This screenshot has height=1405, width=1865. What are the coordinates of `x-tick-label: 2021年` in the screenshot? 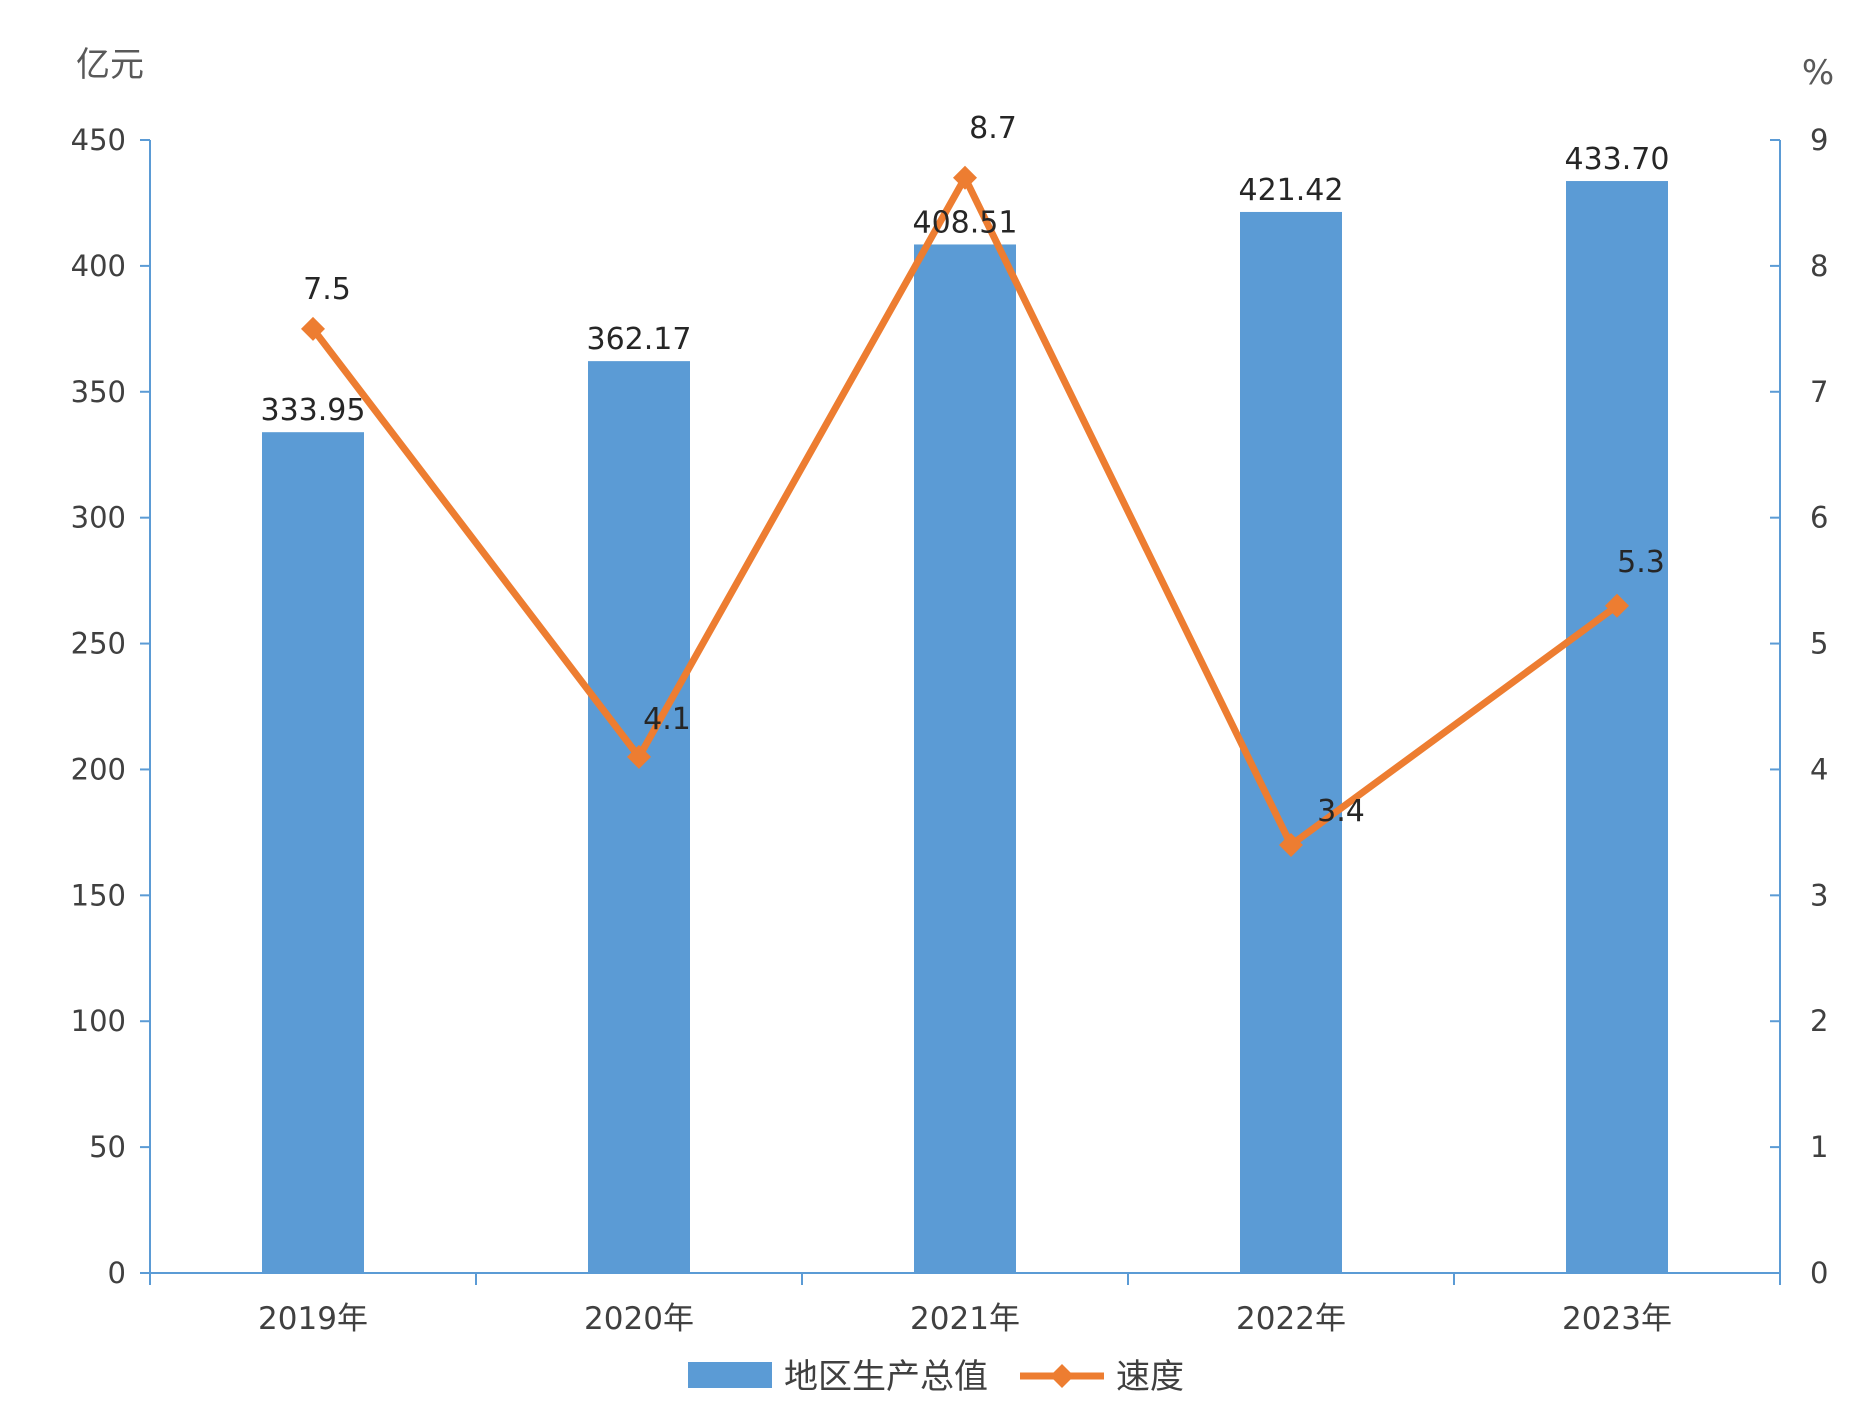 It's located at (965, 1319).